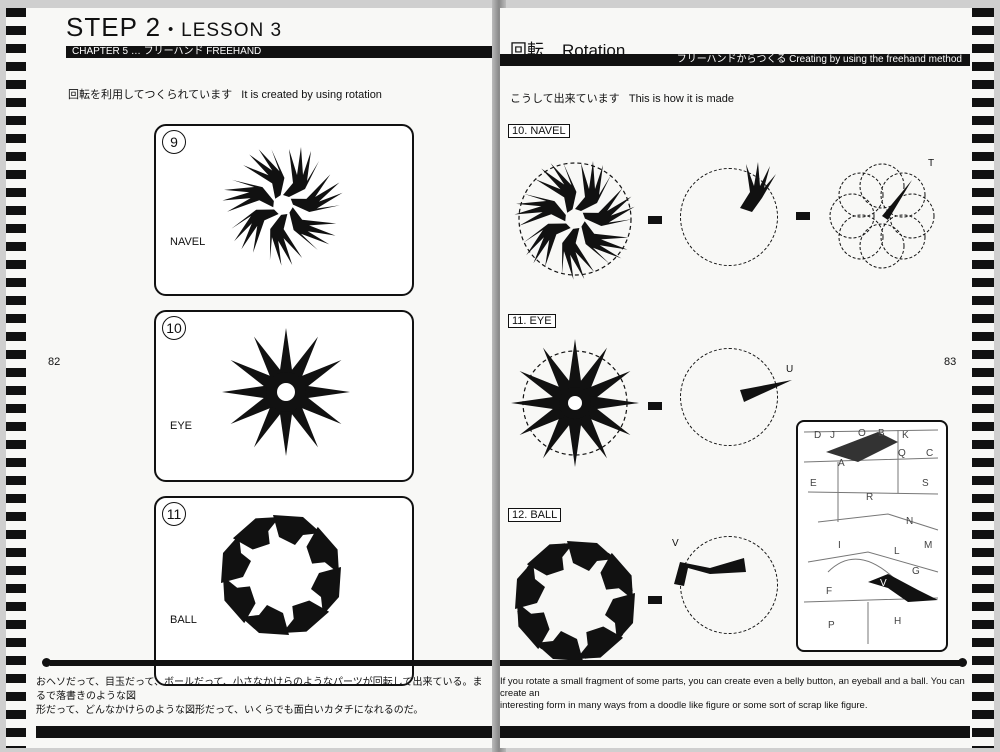 This screenshot has height=752, width=1000. What do you see at coordinates (281, 575) in the screenshot?
I see `ball-figure` at bounding box center [281, 575].